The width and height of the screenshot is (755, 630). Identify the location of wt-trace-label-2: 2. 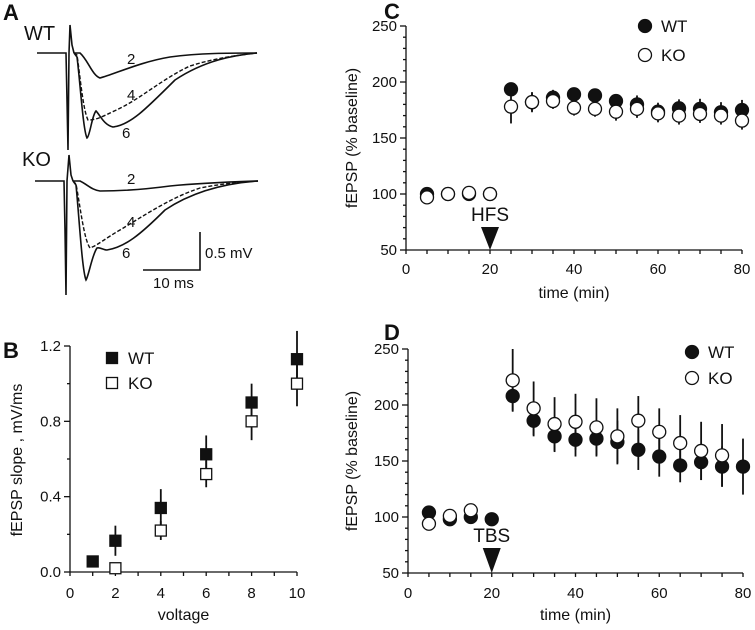
(131, 59).